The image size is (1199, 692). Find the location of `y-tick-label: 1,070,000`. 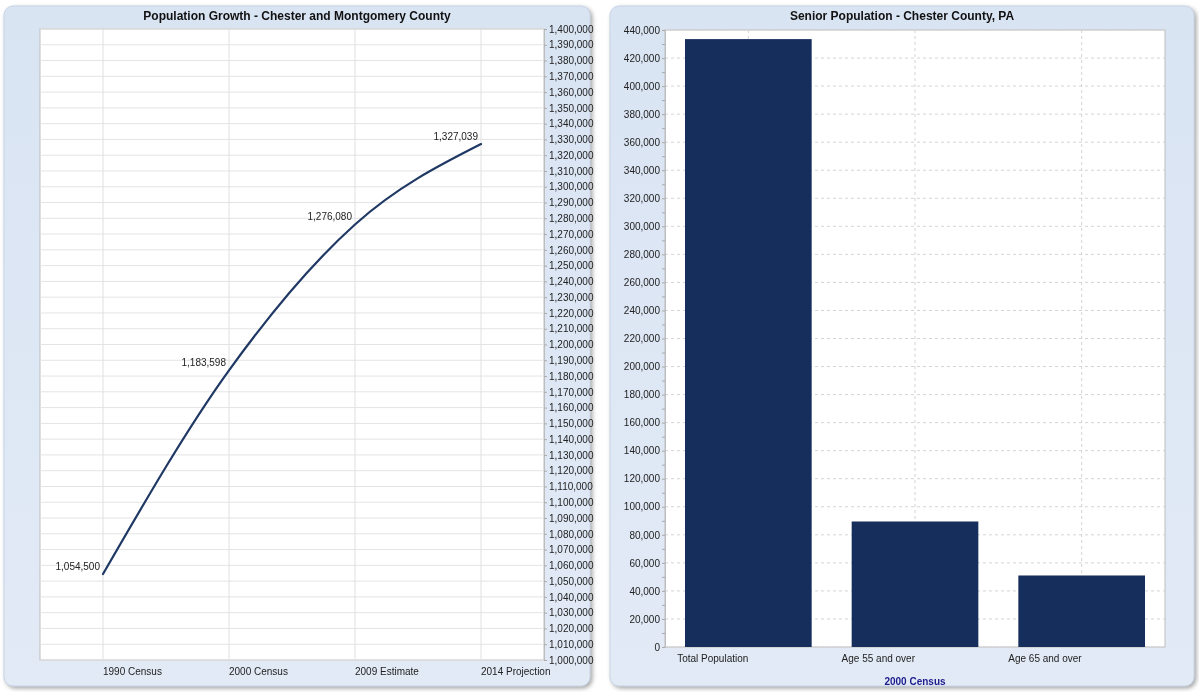

y-tick-label: 1,070,000 is located at coordinates (571, 550).